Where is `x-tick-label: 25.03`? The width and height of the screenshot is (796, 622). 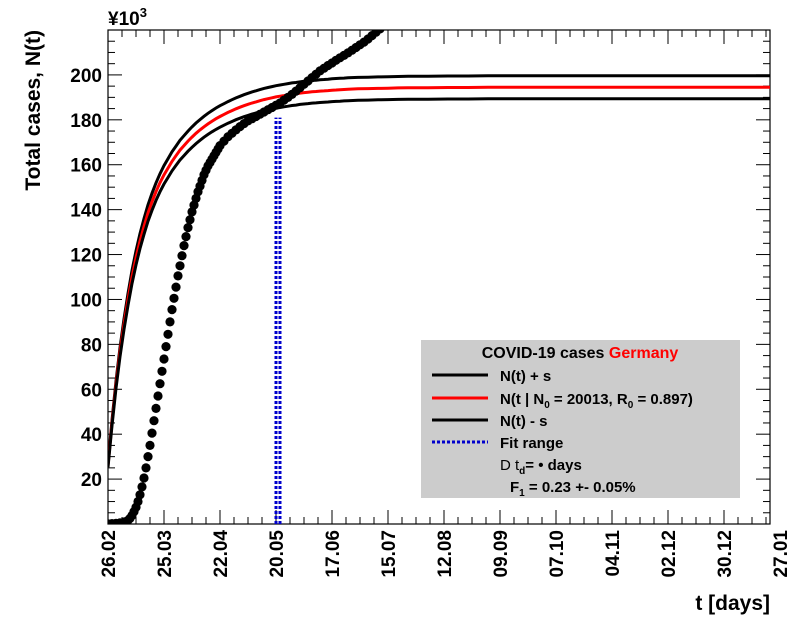 x-tick-label: 25.03 is located at coordinates (165, 554).